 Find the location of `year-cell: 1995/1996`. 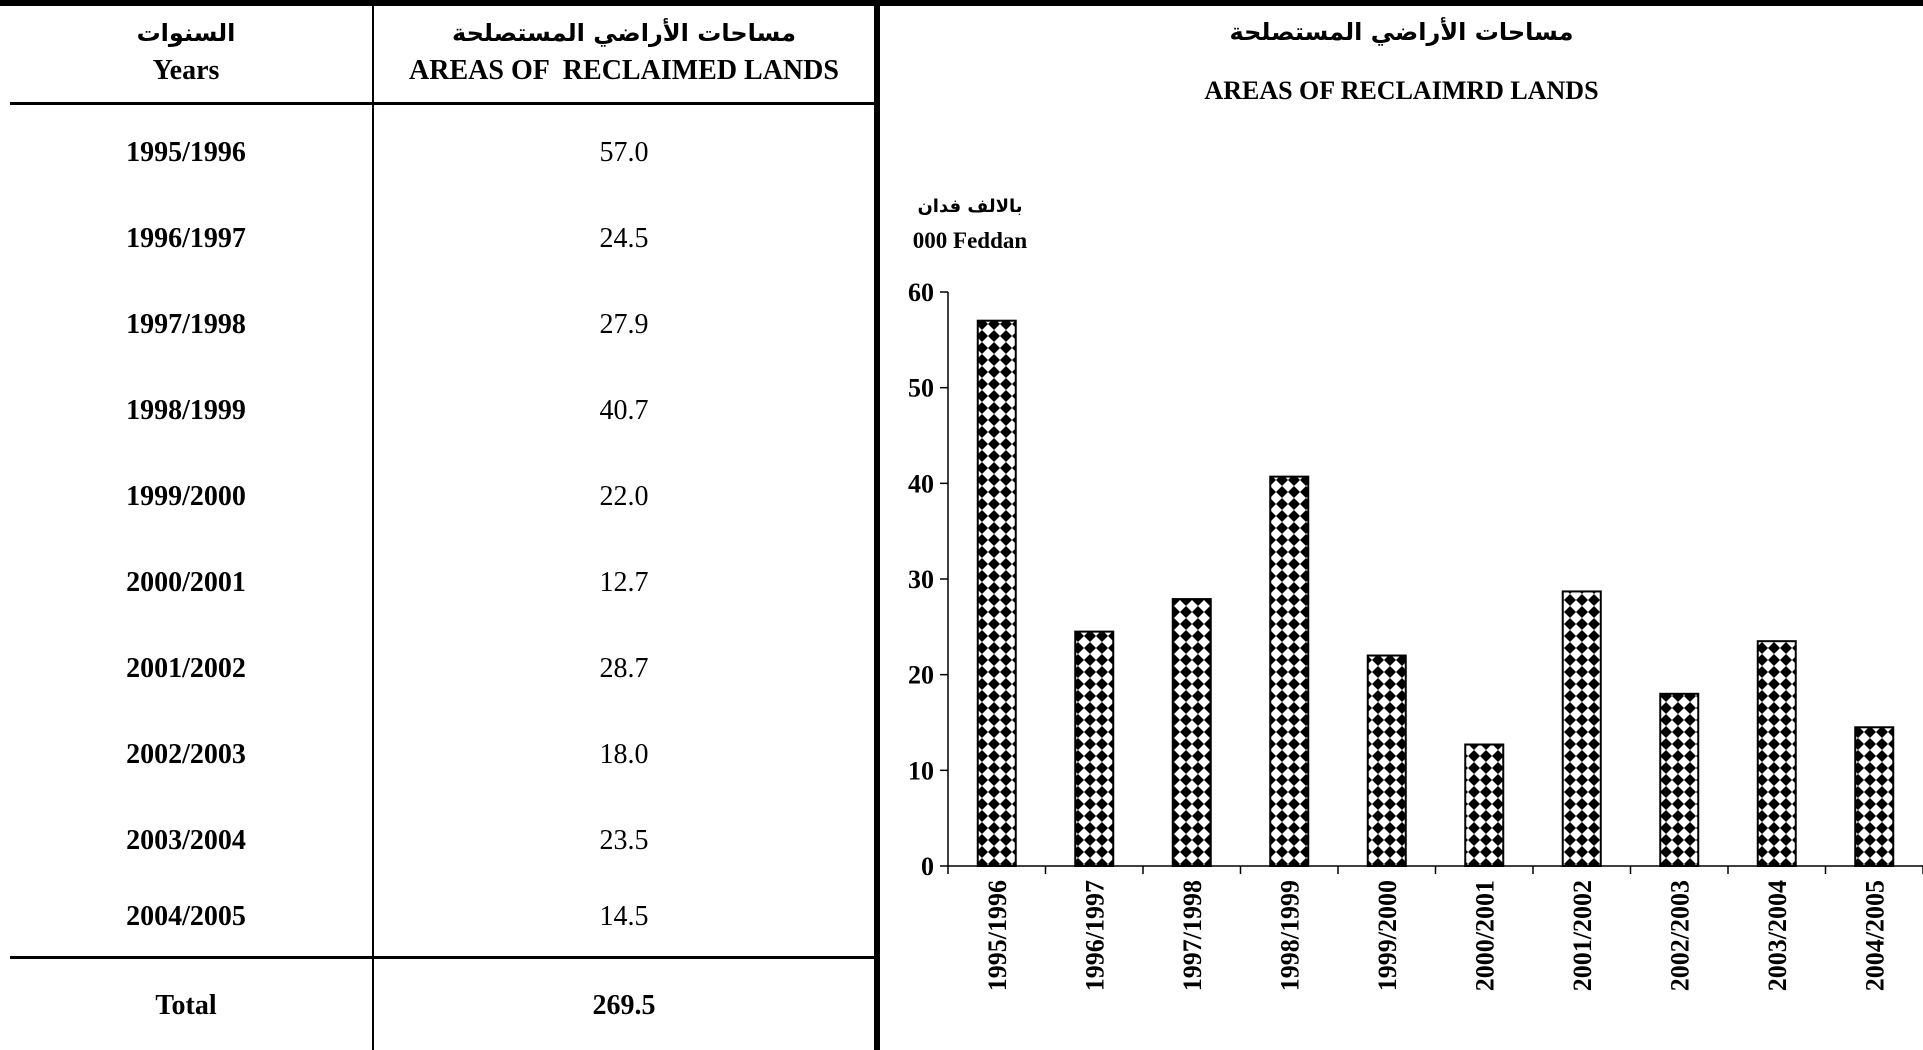

year-cell: 1995/1996 is located at coordinates (186, 152).